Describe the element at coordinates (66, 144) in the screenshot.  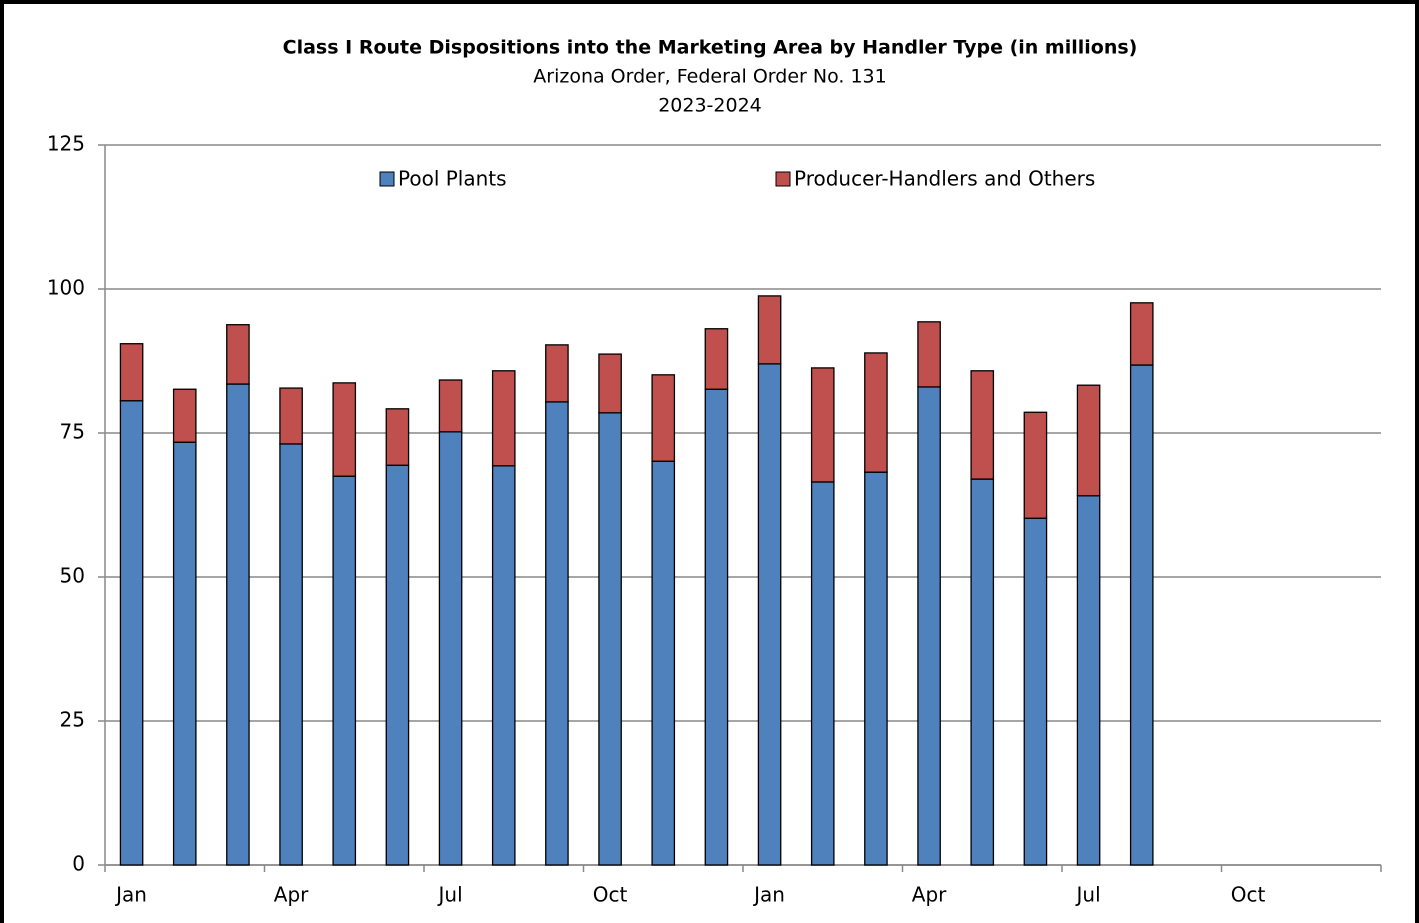
I see `y-tick-label: 125` at that location.